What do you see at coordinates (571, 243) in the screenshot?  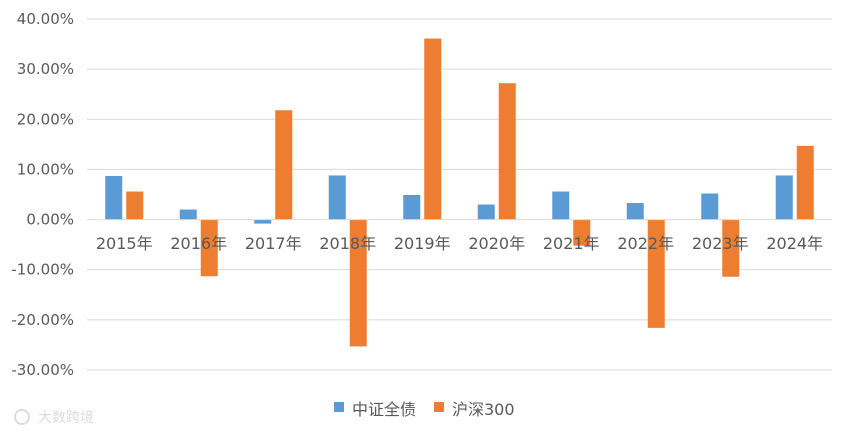 I see `x-tick-label: 2021年` at bounding box center [571, 243].